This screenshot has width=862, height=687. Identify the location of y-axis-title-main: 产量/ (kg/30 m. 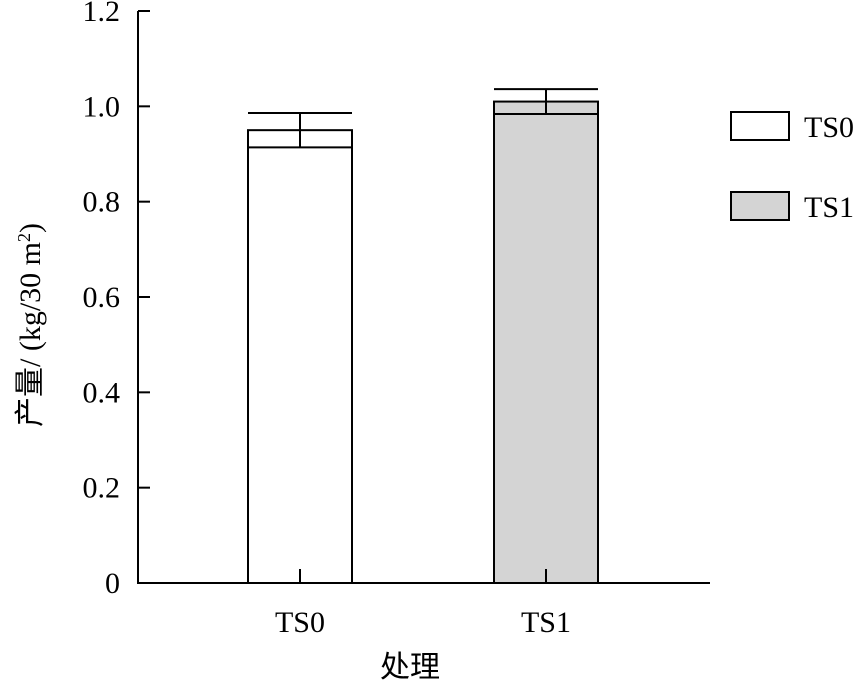
(30, 334).